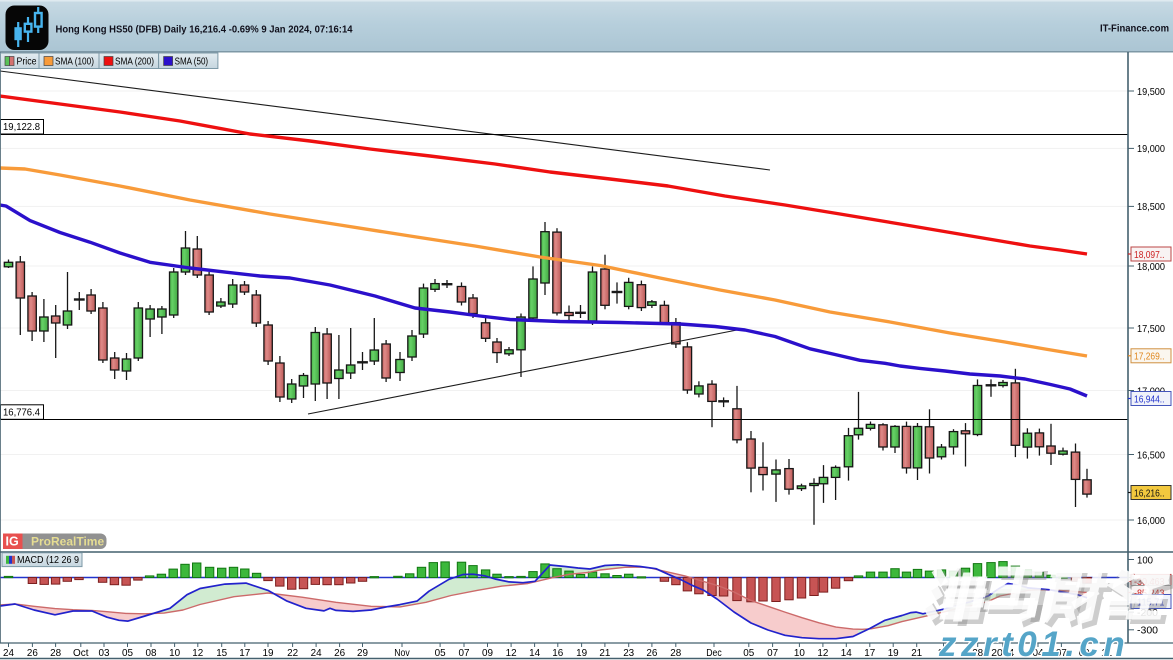 Image resolution: width=1173 pixels, height=660 pixels. I want to click on svg-text: 03, so click(104, 653).